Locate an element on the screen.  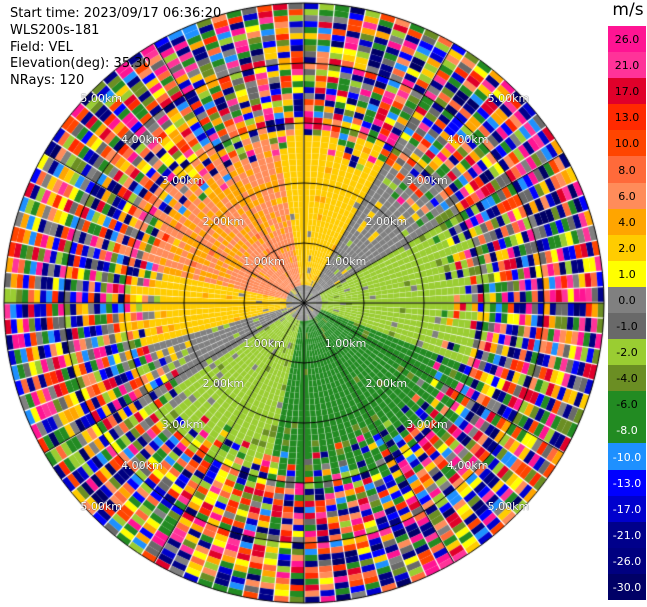
start-time-label: Start time: 2023/09/17 06:36:20 is located at coordinates (115, 14).